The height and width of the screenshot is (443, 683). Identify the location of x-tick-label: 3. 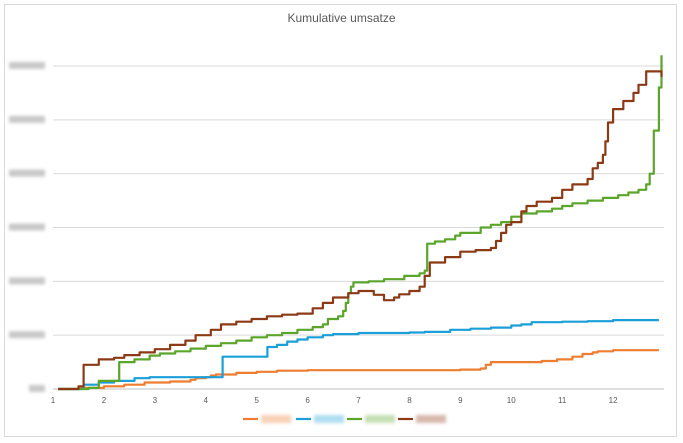
(155, 400).